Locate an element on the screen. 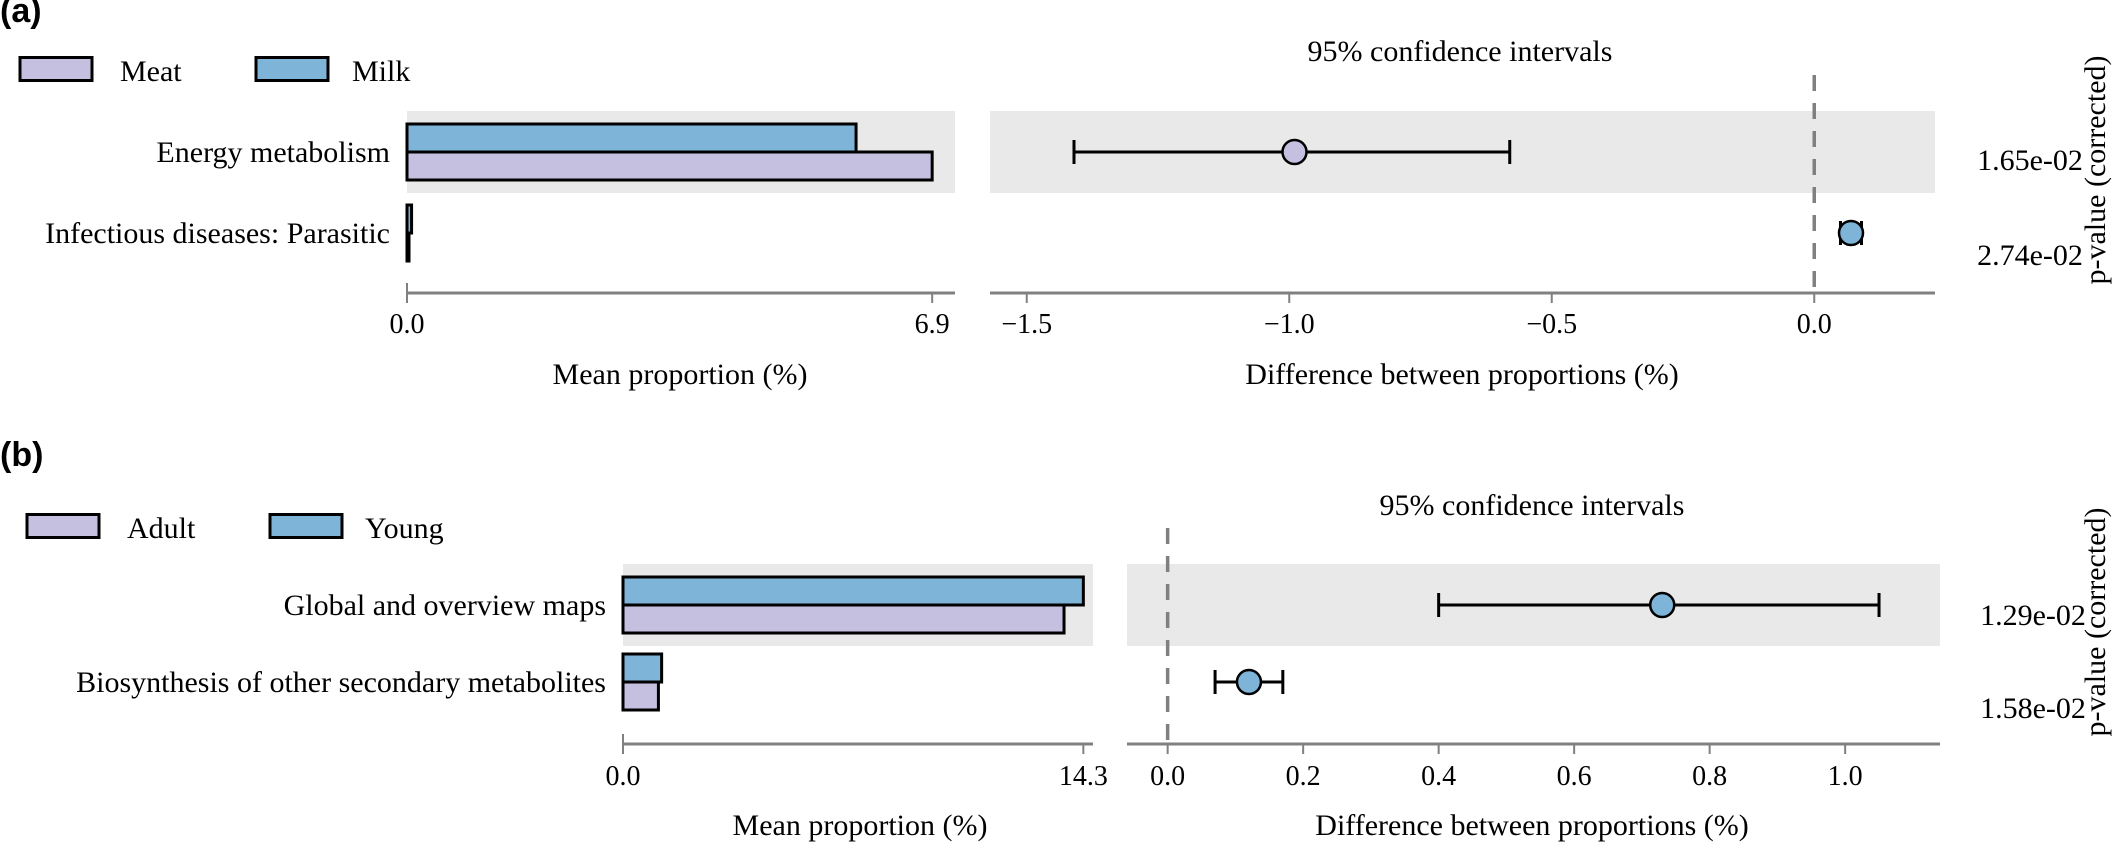 The height and width of the screenshot is (844, 2128). ci-tick-label-1: 0.2 is located at coordinates (1303, 776).